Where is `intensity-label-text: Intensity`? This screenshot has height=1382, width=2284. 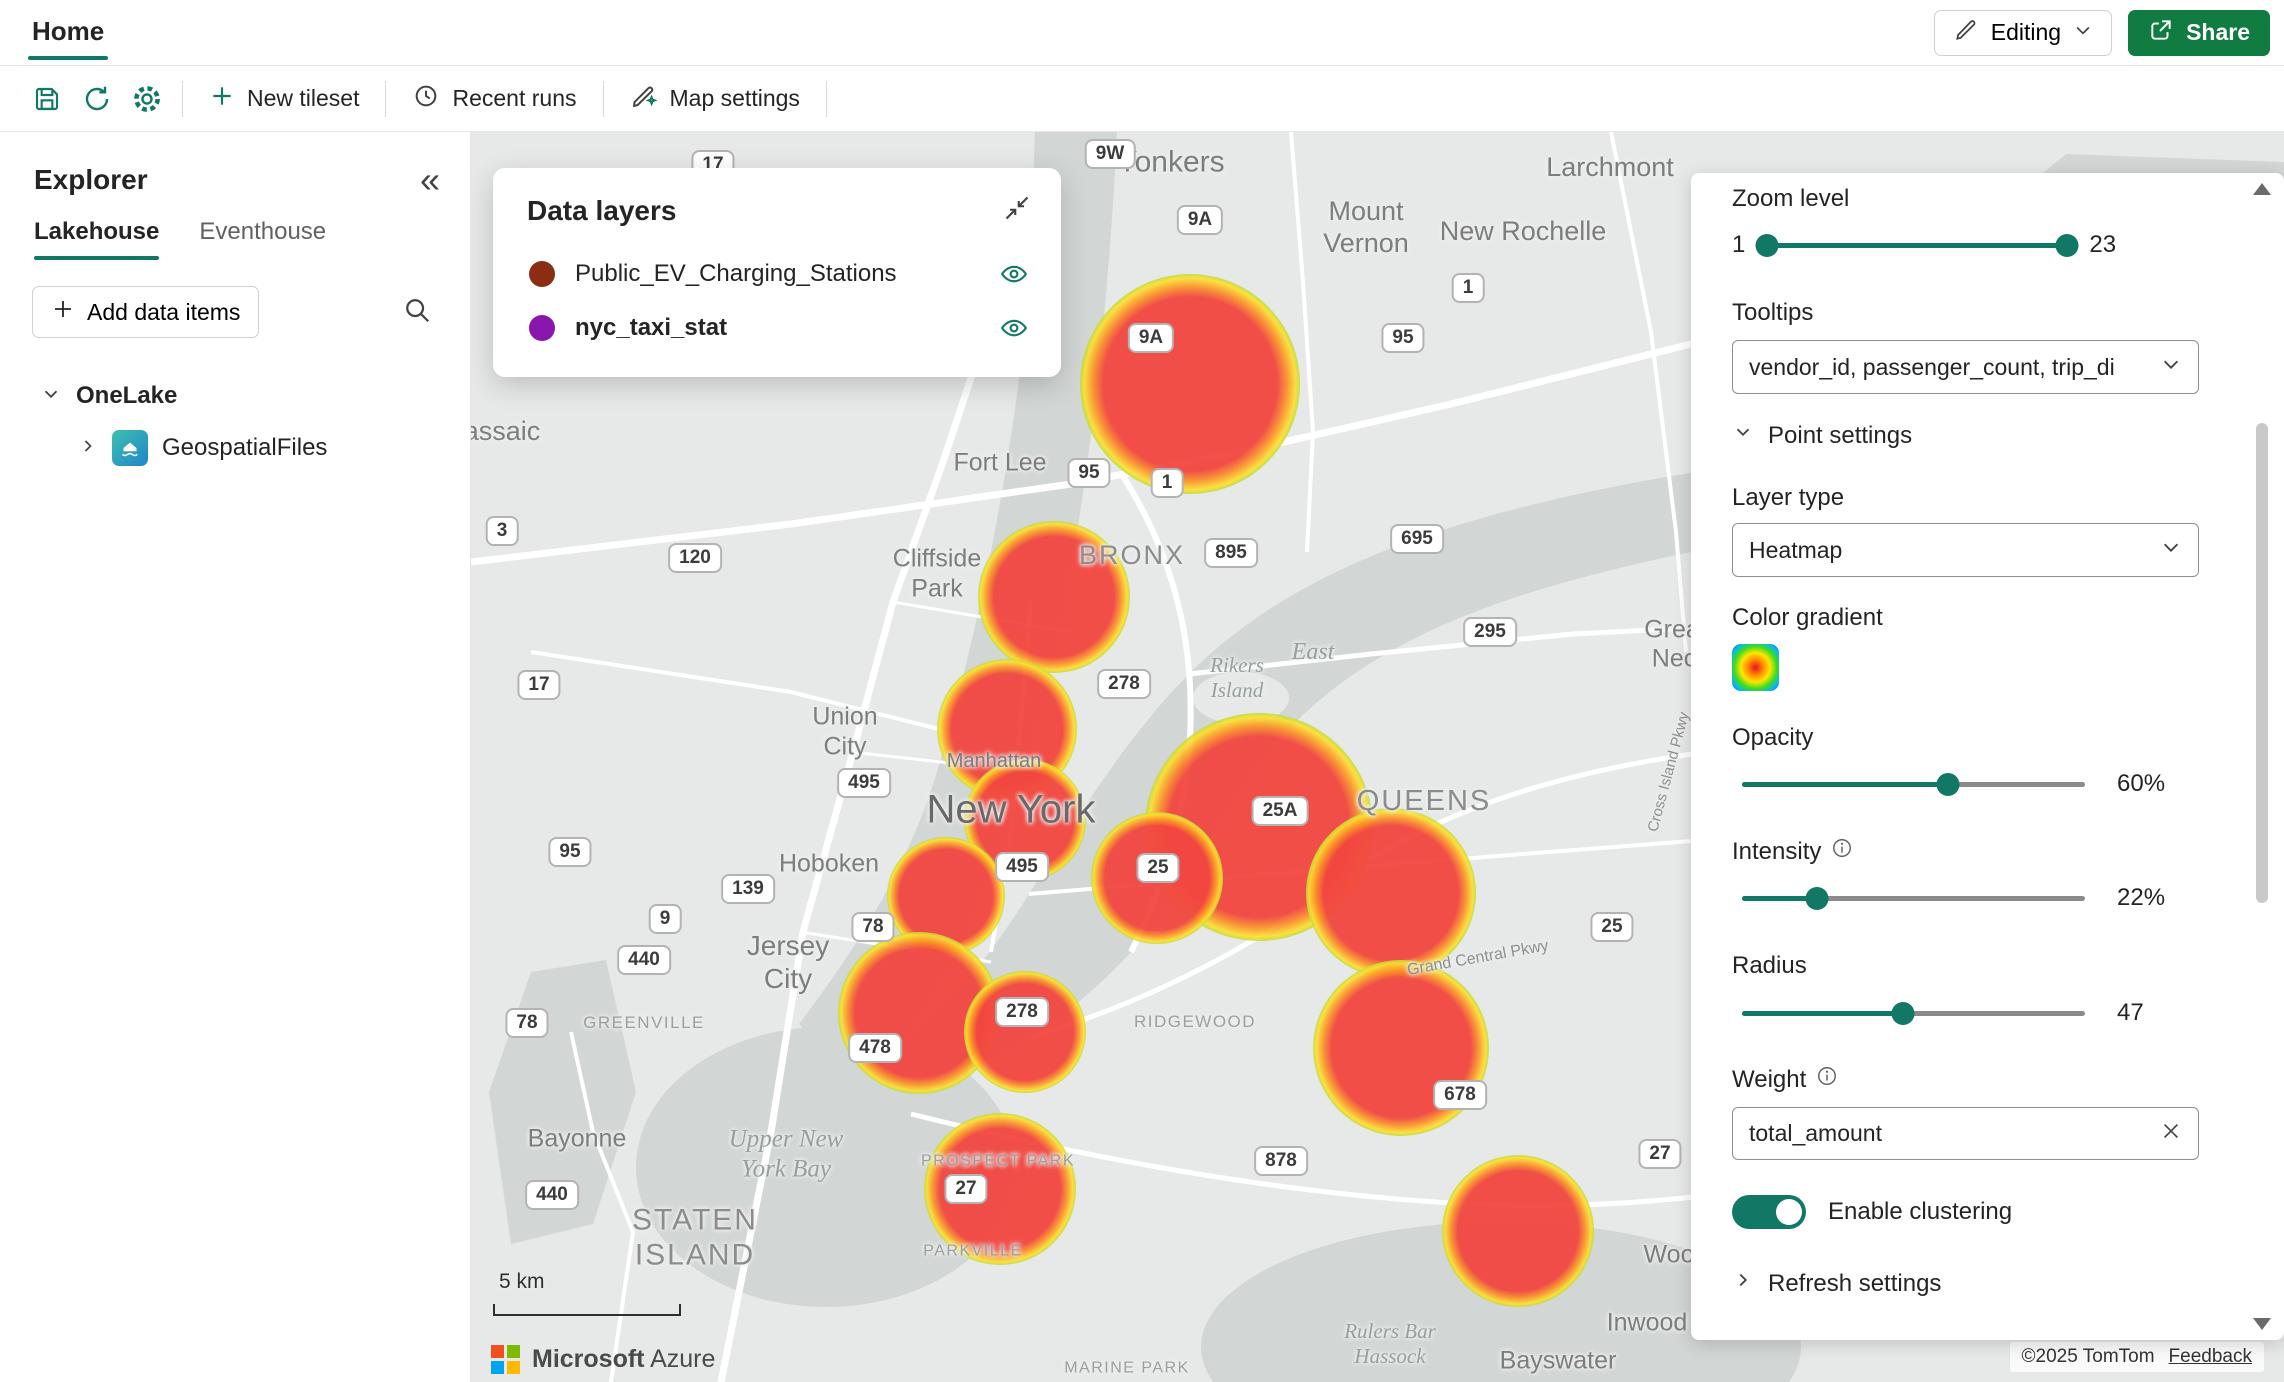 intensity-label-text: Intensity is located at coordinates (1777, 851).